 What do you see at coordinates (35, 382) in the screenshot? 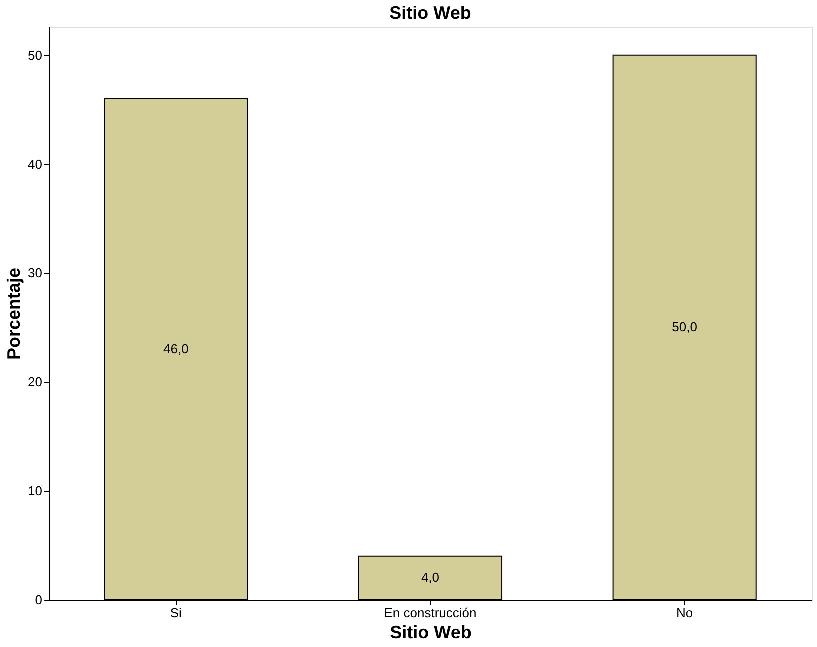
I see `y-tick-label: 20` at bounding box center [35, 382].